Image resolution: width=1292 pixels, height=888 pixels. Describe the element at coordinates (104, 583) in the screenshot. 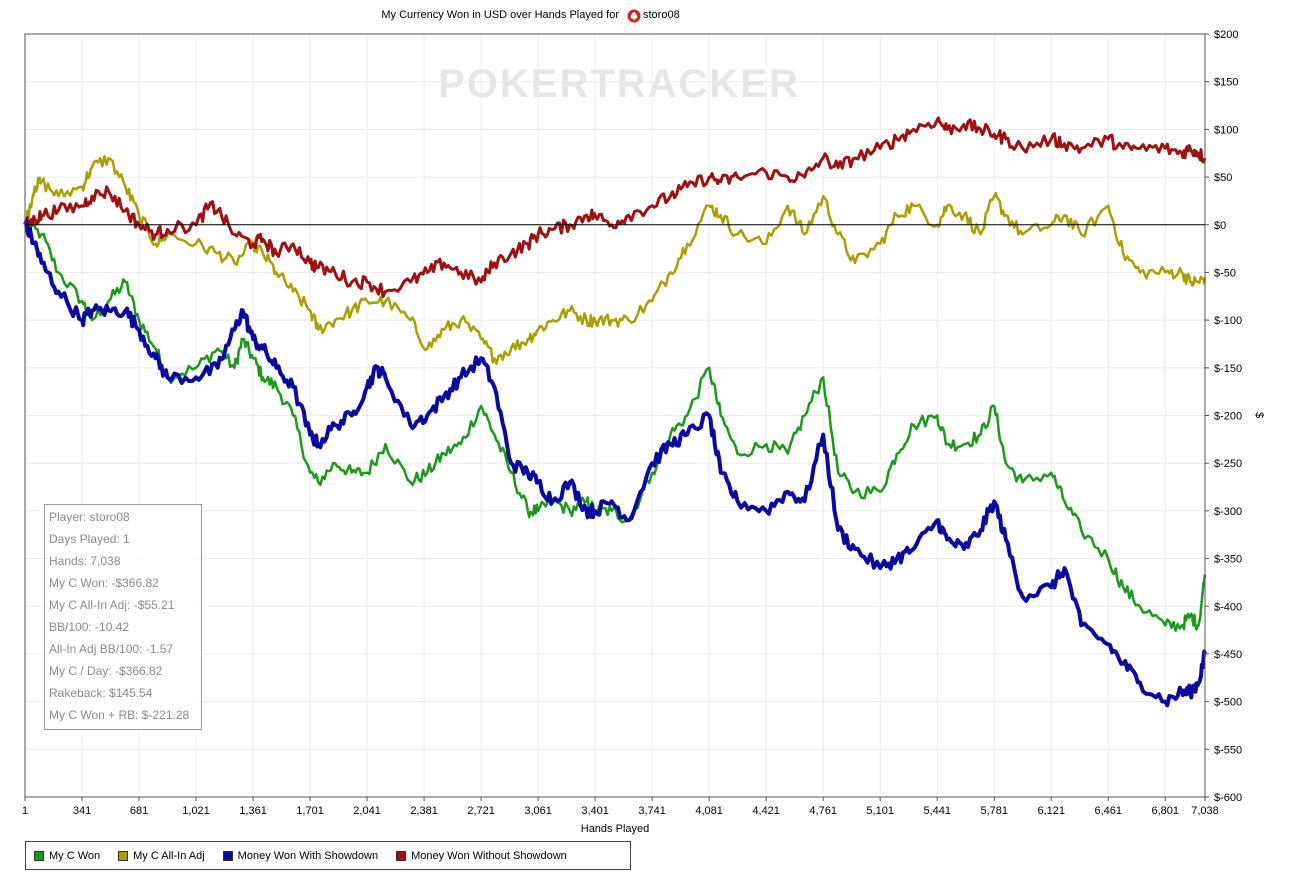

I see `stat-my-c-won: My C Won: -$366.82` at that location.